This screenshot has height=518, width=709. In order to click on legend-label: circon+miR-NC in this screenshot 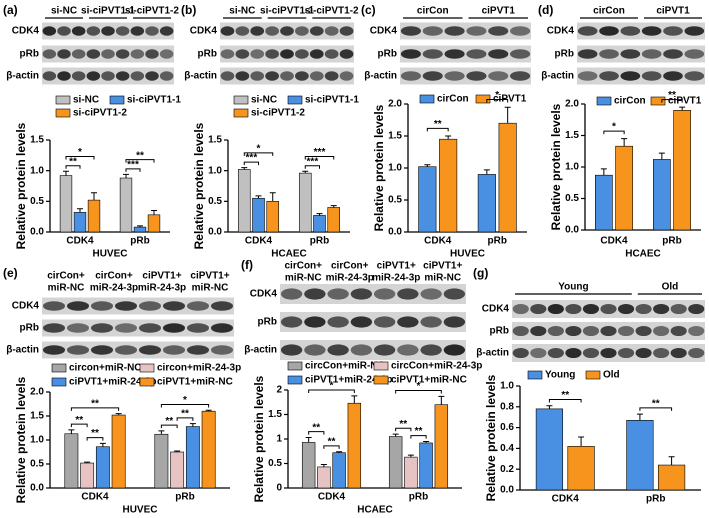, I will do `click(105, 368)`.